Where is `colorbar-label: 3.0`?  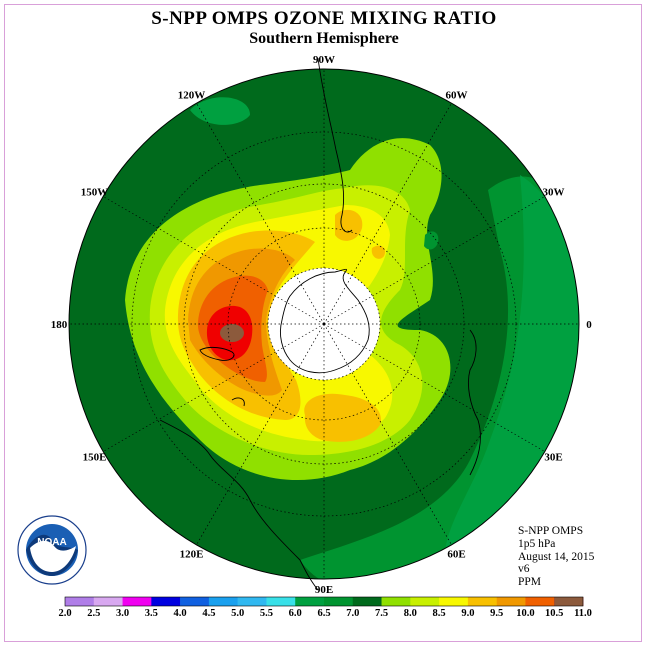 colorbar-label: 3.0 is located at coordinates (122, 613).